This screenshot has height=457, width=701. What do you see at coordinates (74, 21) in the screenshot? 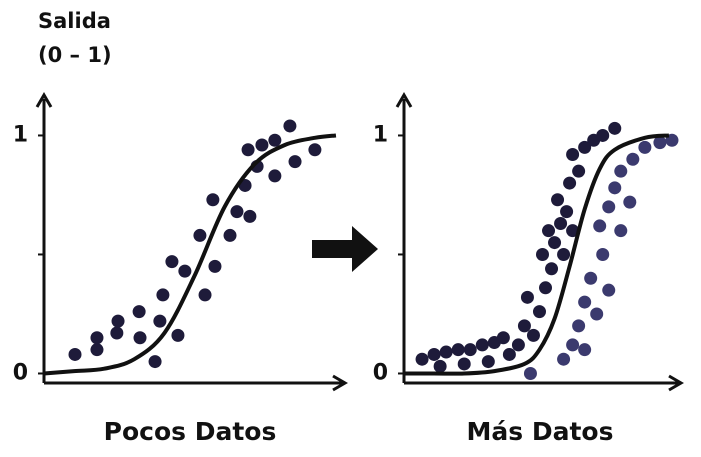
I see `y-axis-title: Salida` at bounding box center [74, 21].